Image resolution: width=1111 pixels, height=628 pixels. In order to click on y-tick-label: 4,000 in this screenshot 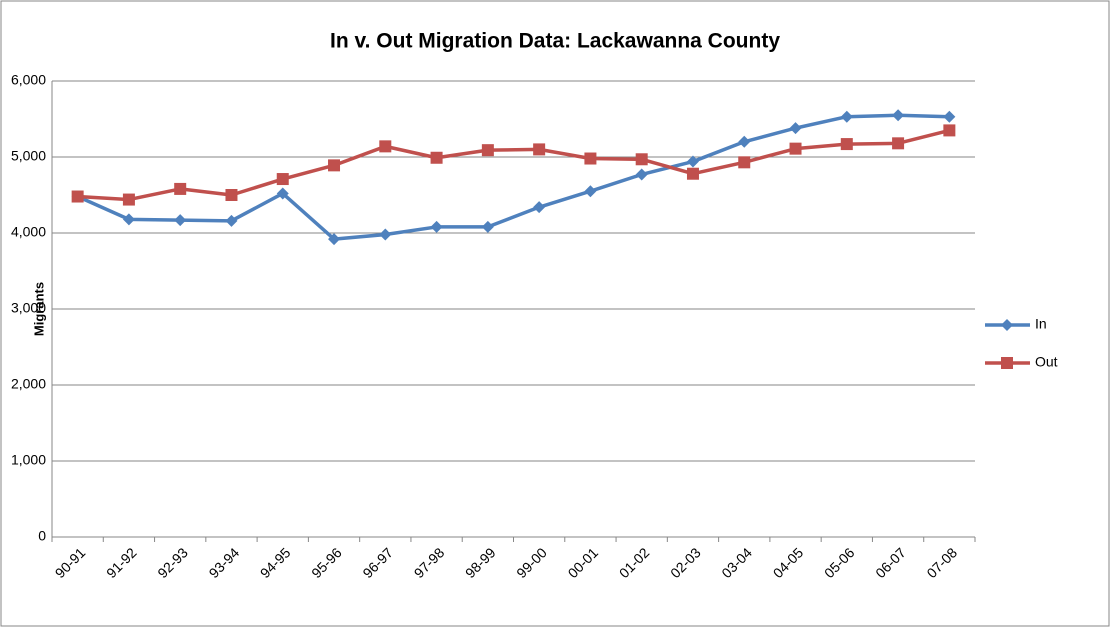, I will do `click(28, 232)`.